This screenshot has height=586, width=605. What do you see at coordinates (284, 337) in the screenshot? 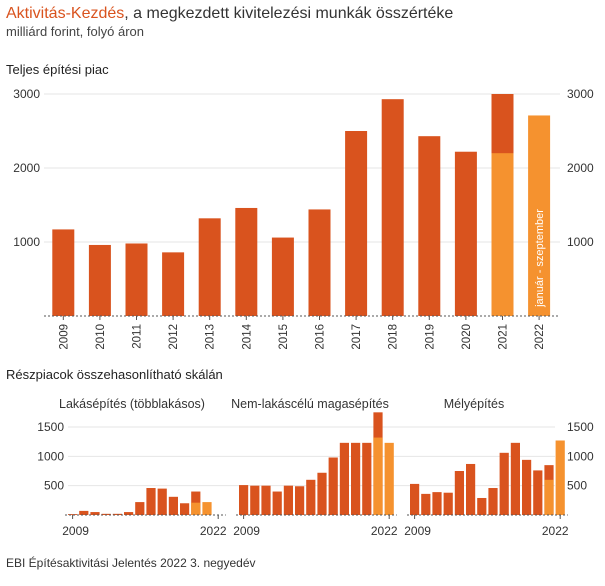
I see `main-x-tick-label: 2015` at bounding box center [284, 337].